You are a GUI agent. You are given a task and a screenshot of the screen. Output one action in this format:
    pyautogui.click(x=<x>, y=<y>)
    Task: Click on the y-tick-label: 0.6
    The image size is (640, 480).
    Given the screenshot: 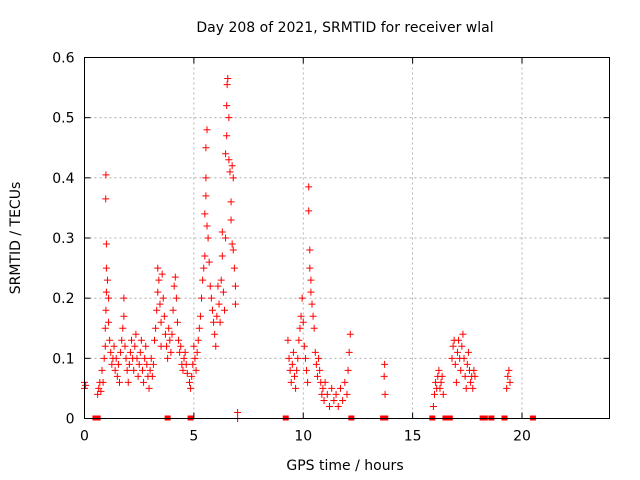 What is the action you would take?
    pyautogui.click(x=63, y=59)
    